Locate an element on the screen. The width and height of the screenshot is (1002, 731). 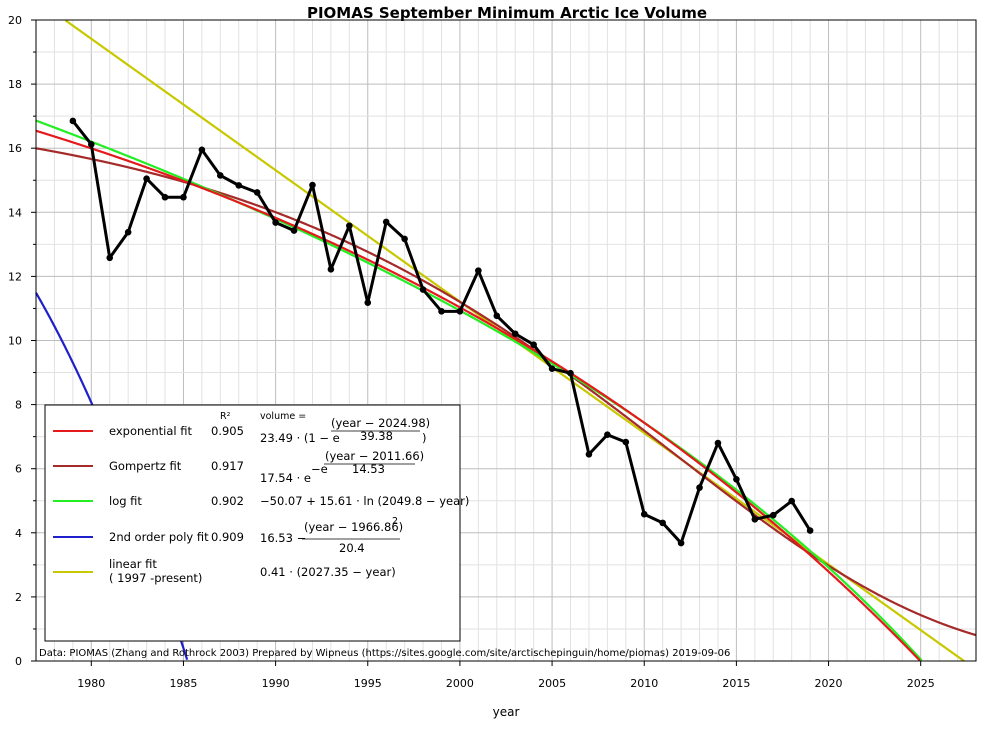
x-tick-label: 1995 is located at coordinates (368, 683).